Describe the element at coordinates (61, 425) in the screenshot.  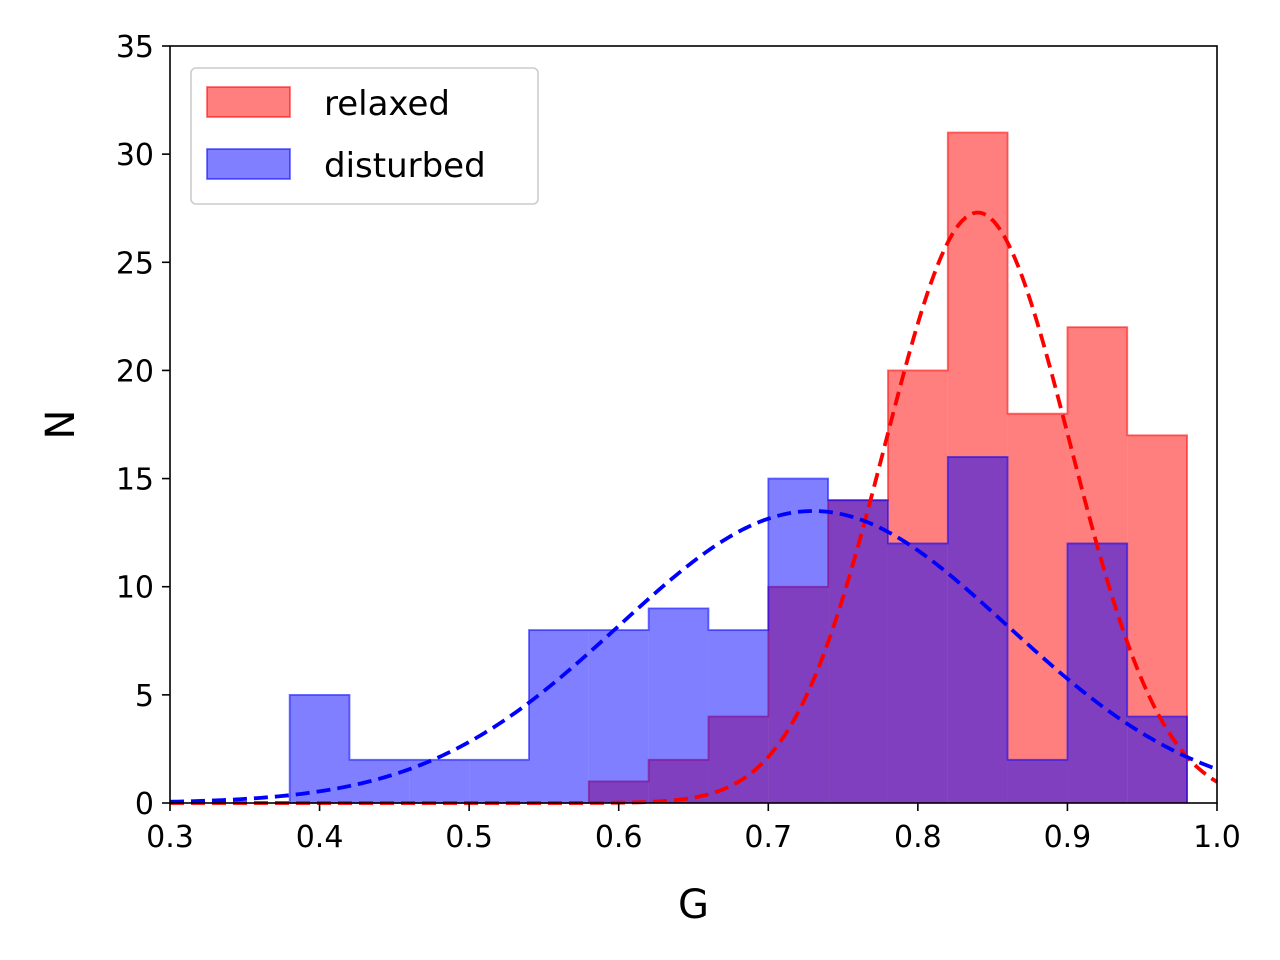
I see `y-axis-title: N` at that location.